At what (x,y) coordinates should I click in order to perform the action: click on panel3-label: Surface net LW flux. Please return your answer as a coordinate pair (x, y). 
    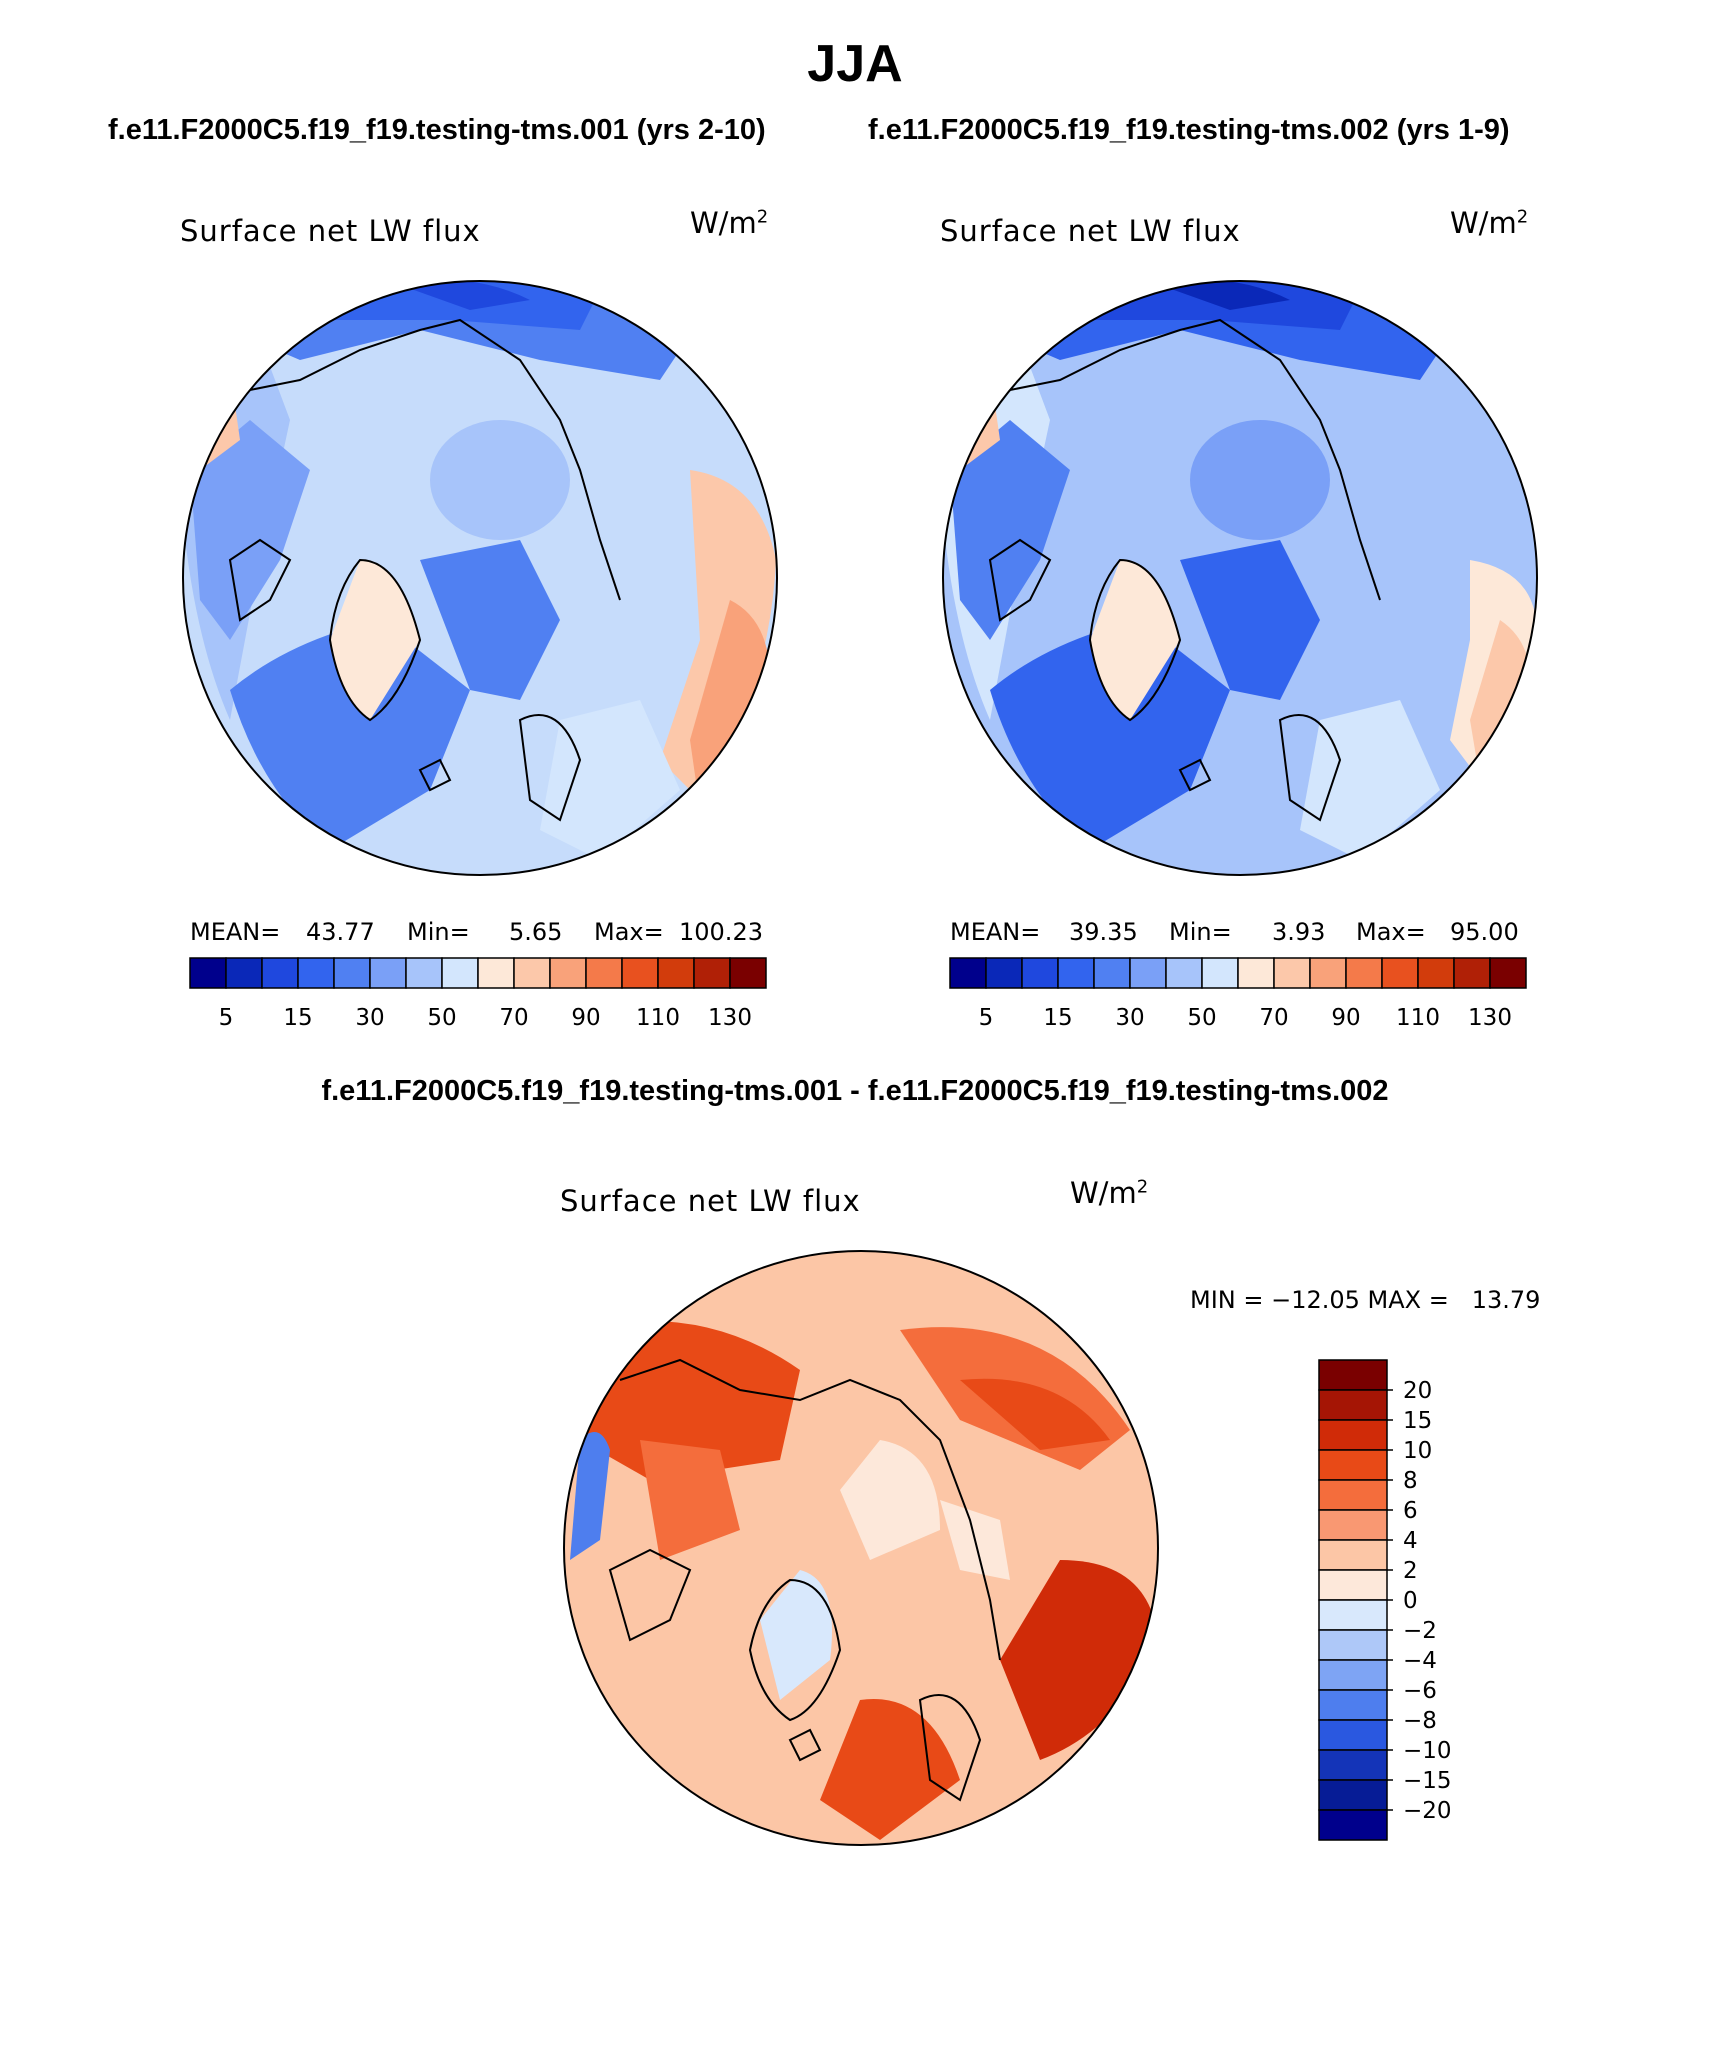
    Looking at the image, I should click on (710, 1201).